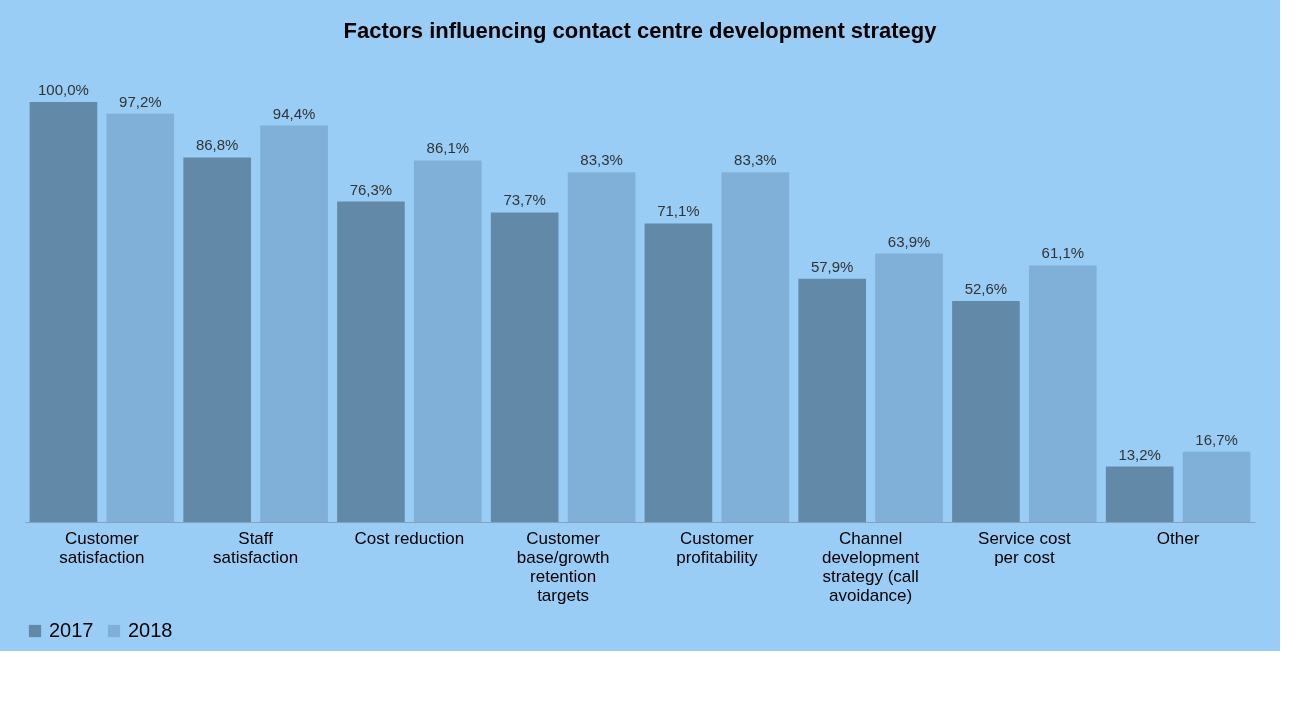  I want to click on x-tick-label: Channel development strategy (call avoidance), so click(870, 566).